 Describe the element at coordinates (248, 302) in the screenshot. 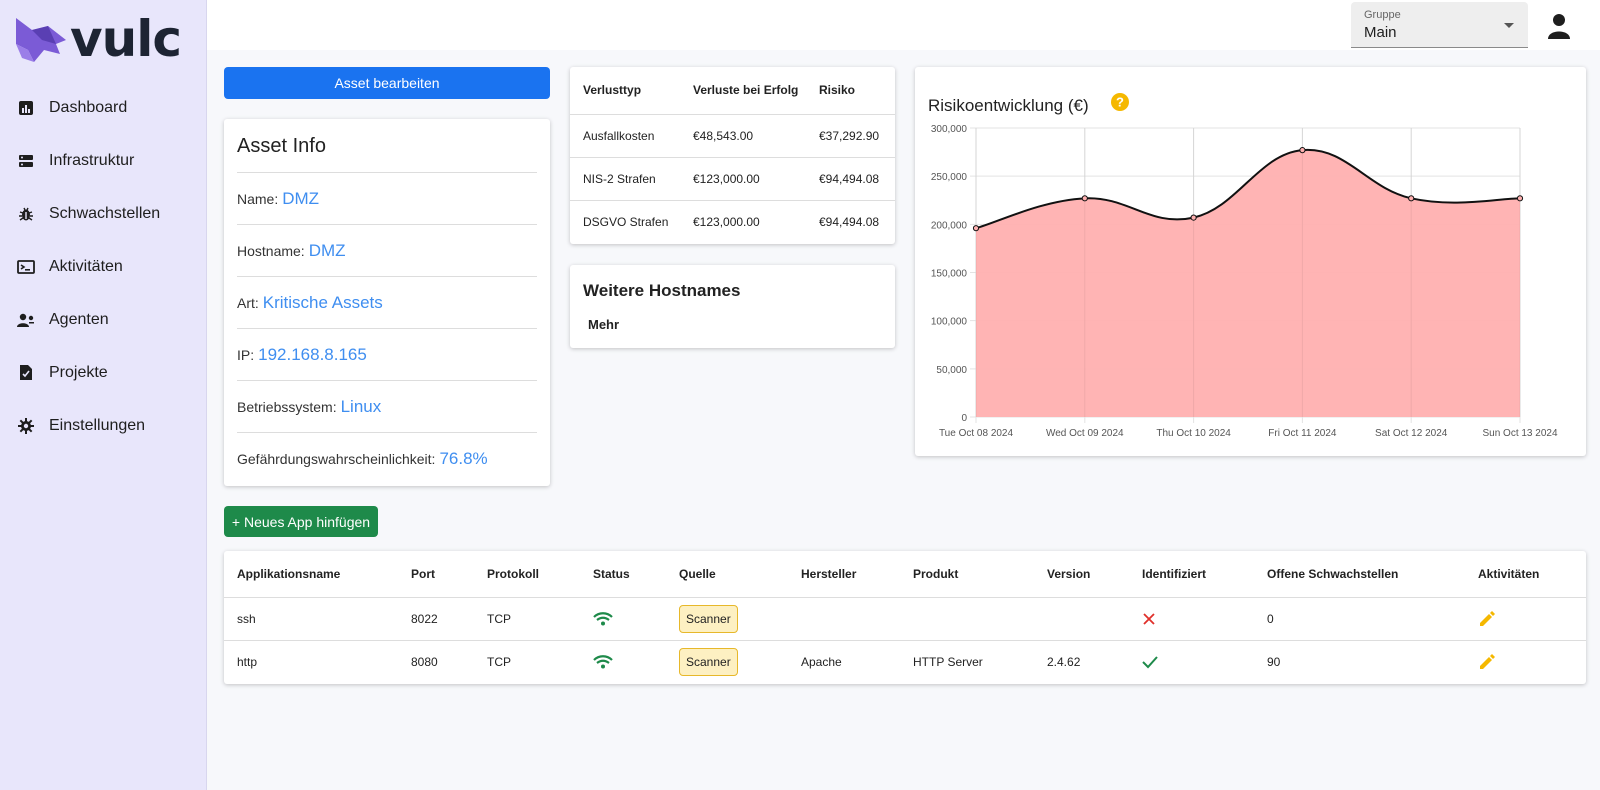

I see `info-key: Art:` at that location.